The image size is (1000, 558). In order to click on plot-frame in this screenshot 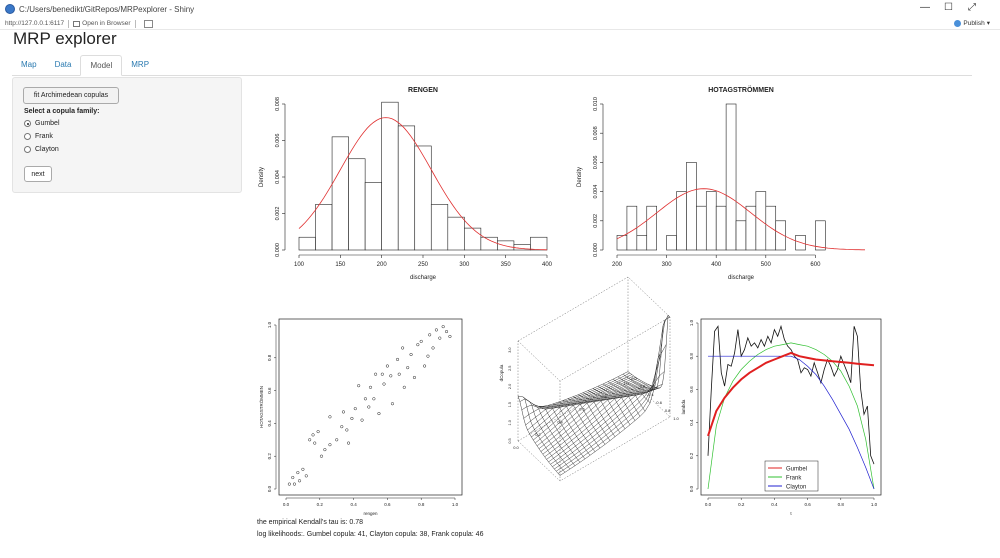, I will do `click(791, 407)`.